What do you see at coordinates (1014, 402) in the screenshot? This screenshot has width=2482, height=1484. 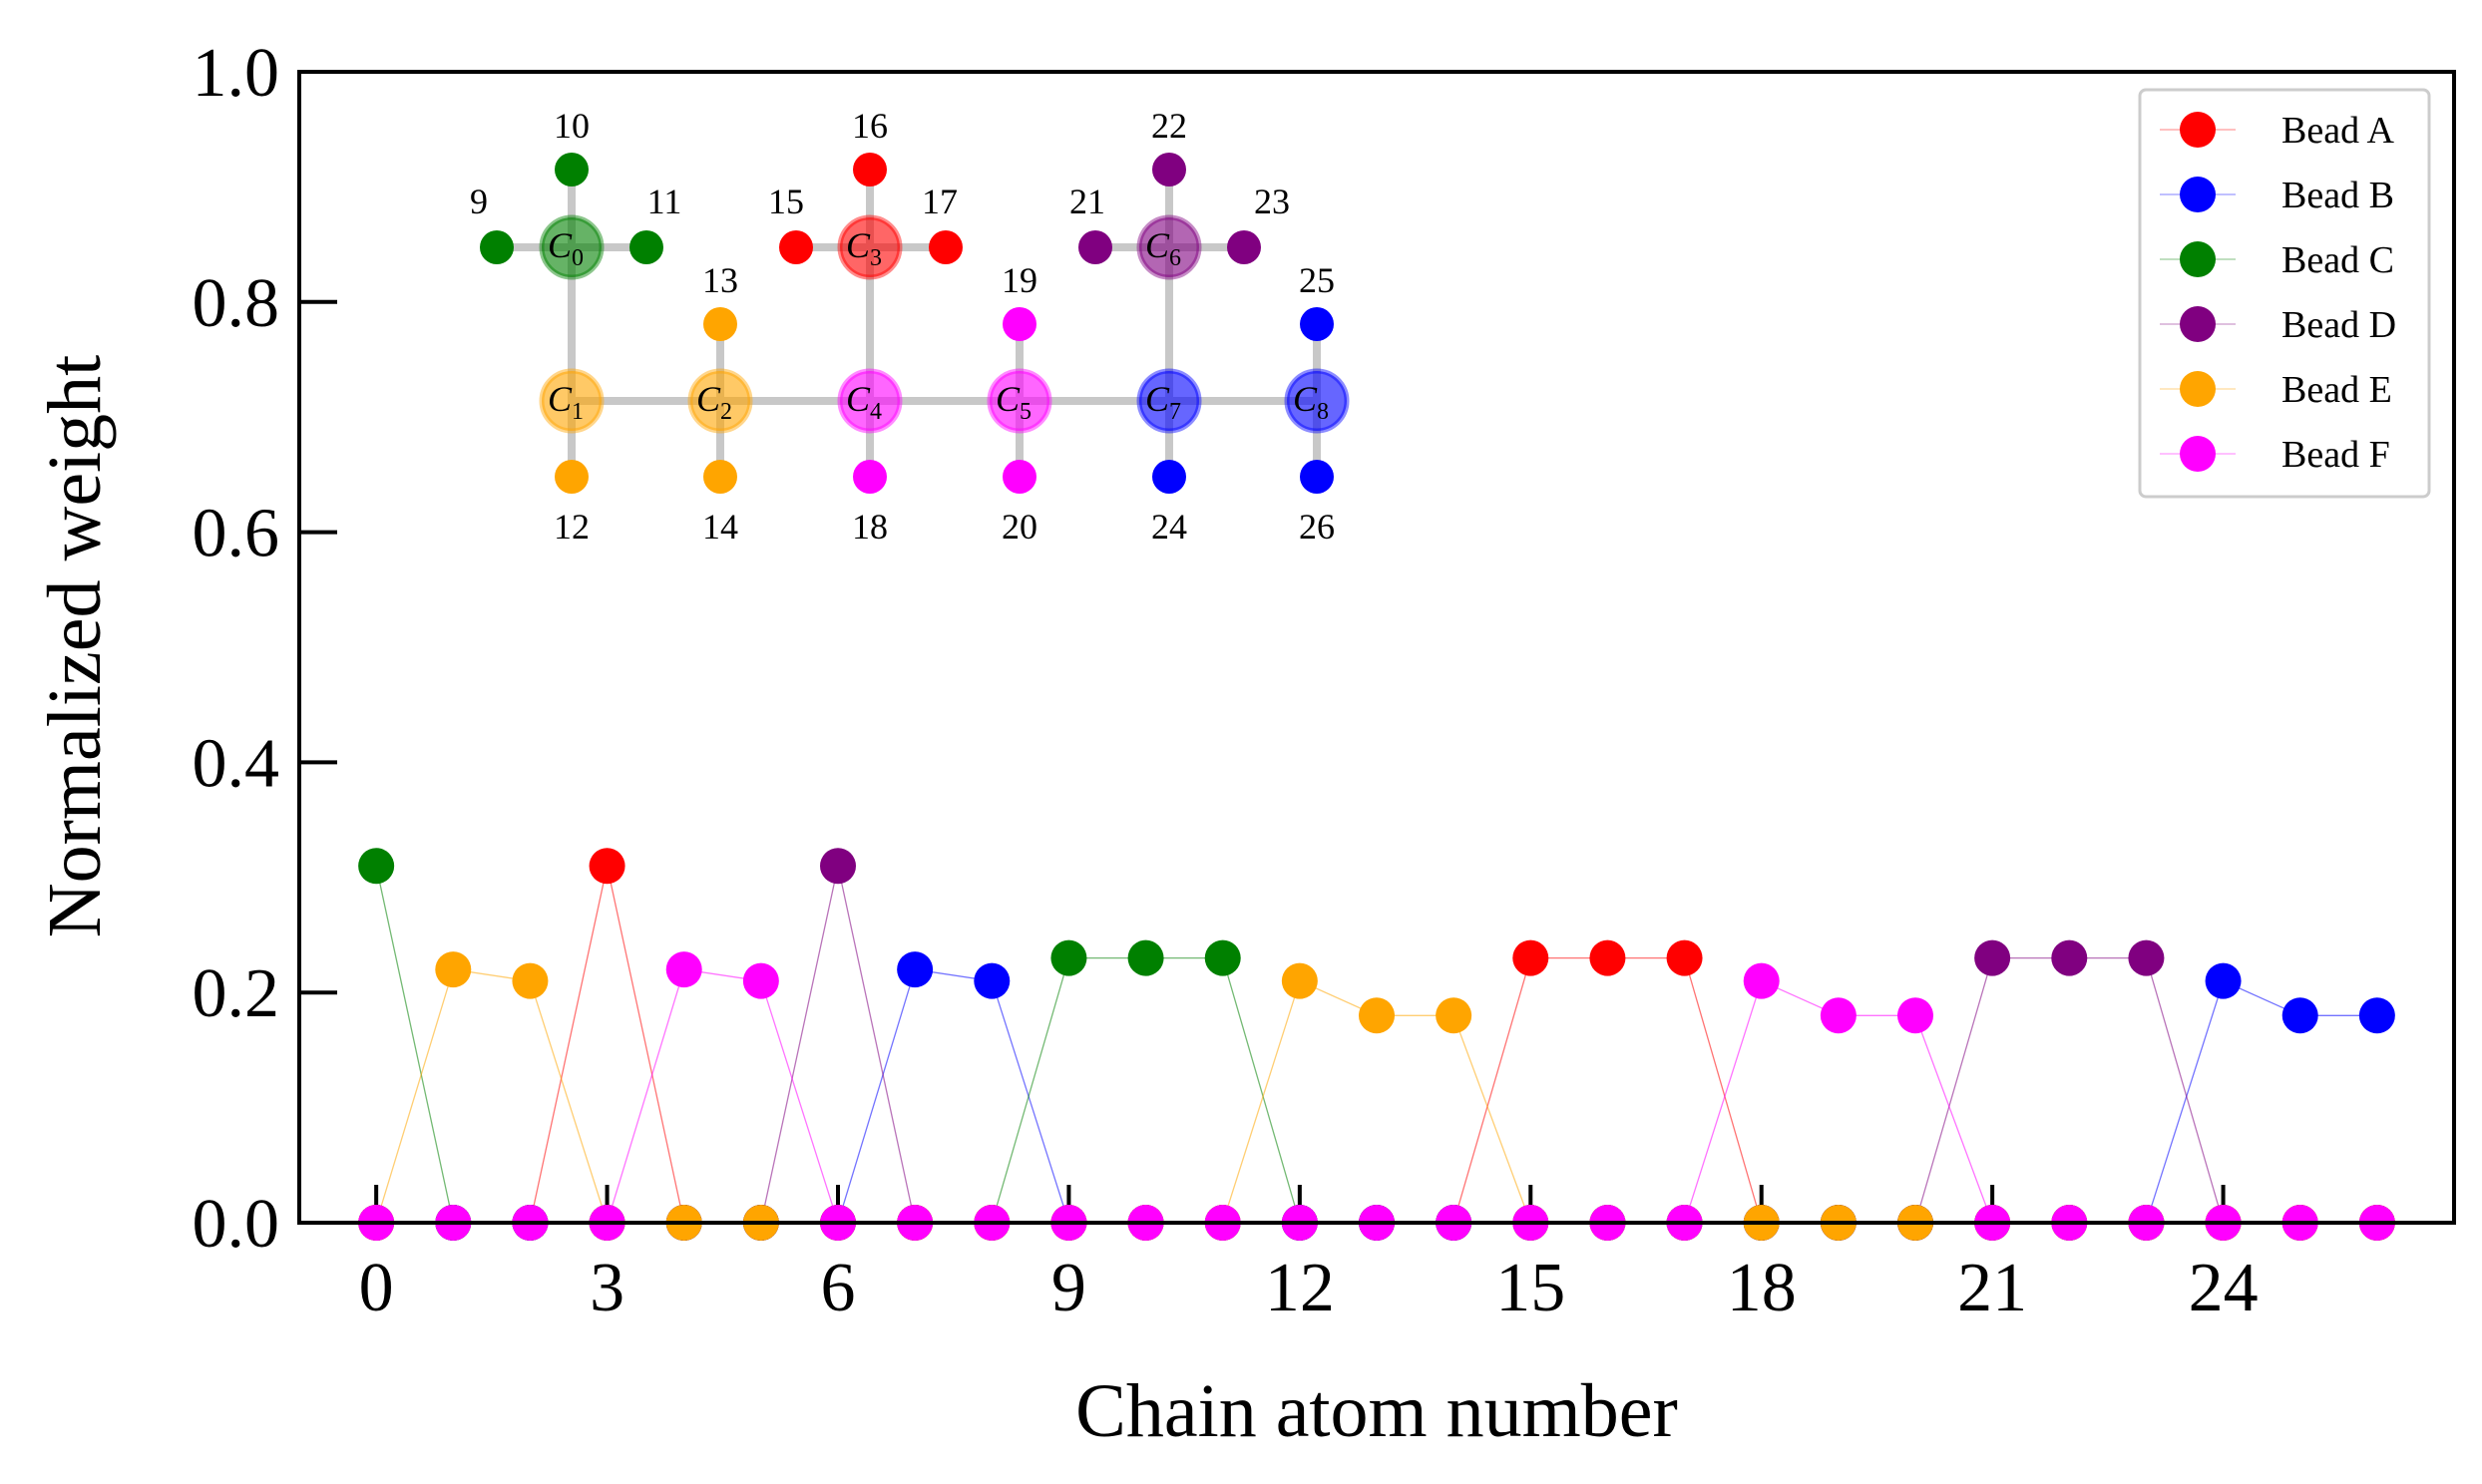 I see `inset-backbone-label: C5` at bounding box center [1014, 402].